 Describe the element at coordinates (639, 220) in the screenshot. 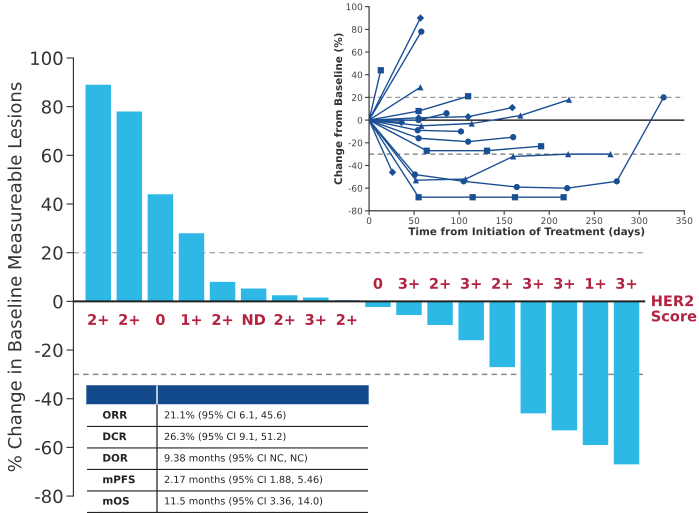

I see `x-tick-label: 300` at that location.